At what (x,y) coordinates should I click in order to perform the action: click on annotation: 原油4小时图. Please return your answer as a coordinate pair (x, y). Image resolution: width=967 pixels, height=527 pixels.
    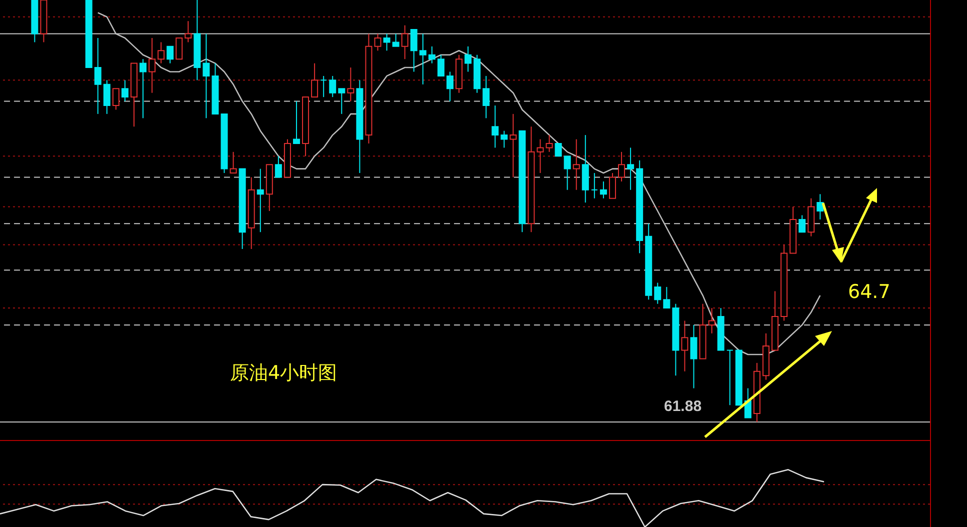
    Looking at the image, I should click on (284, 373).